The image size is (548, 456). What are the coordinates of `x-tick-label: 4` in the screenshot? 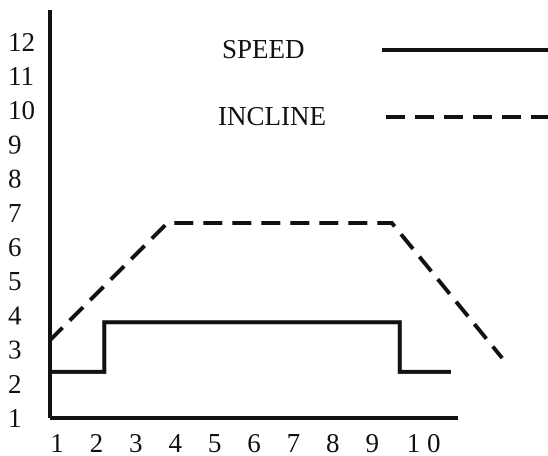 It's located at (175, 442).